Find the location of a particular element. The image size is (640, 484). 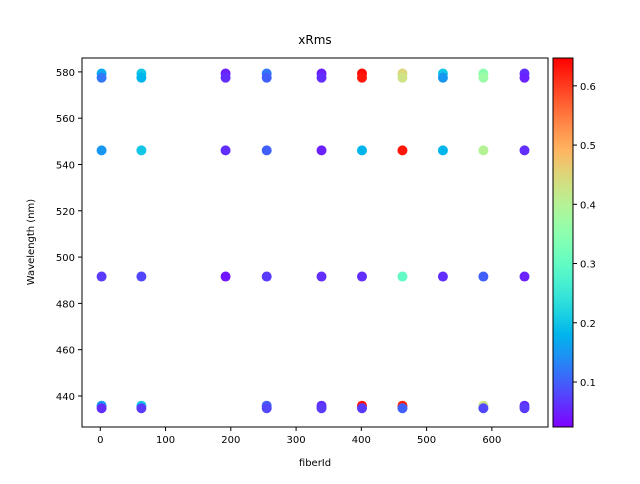

y-tick-label: 520 is located at coordinates (65, 212).